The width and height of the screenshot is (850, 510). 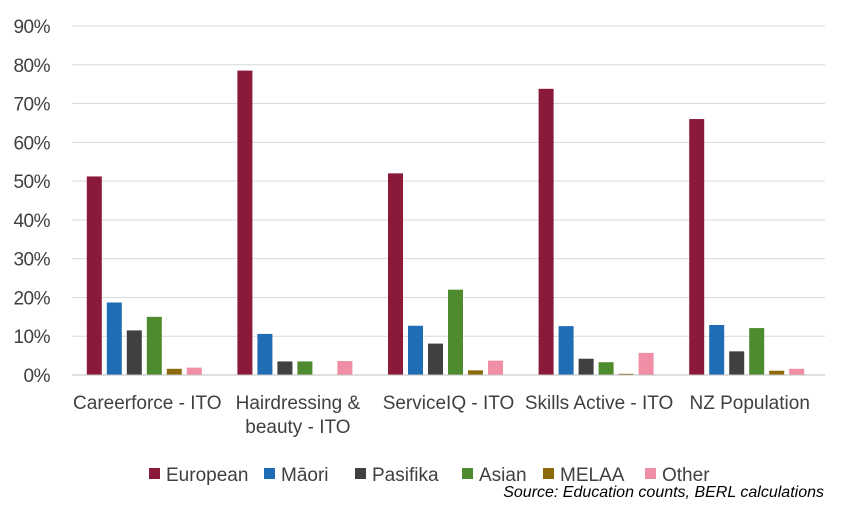 I want to click on y-tick-label: 80%, so click(x=31, y=66).